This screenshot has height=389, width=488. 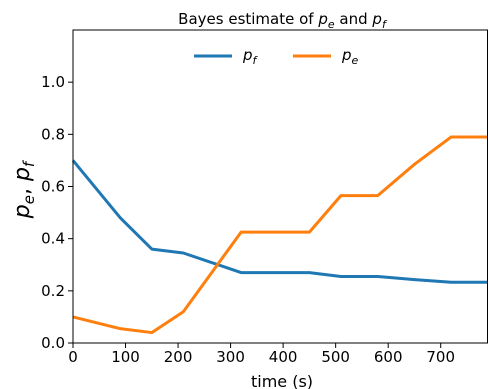 I want to click on x-axis-label: time (s), so click(x=282, y=380).